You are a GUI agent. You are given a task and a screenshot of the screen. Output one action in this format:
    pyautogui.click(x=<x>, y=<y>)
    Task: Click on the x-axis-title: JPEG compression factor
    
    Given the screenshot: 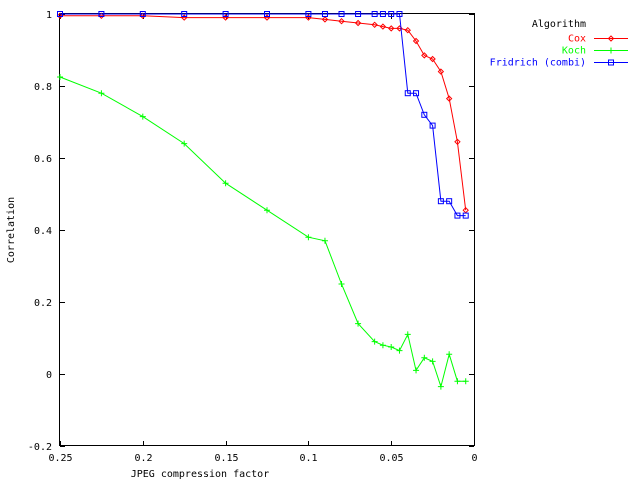 What is the action you would take?
    pyautogui.click(x=200, y=474)
    